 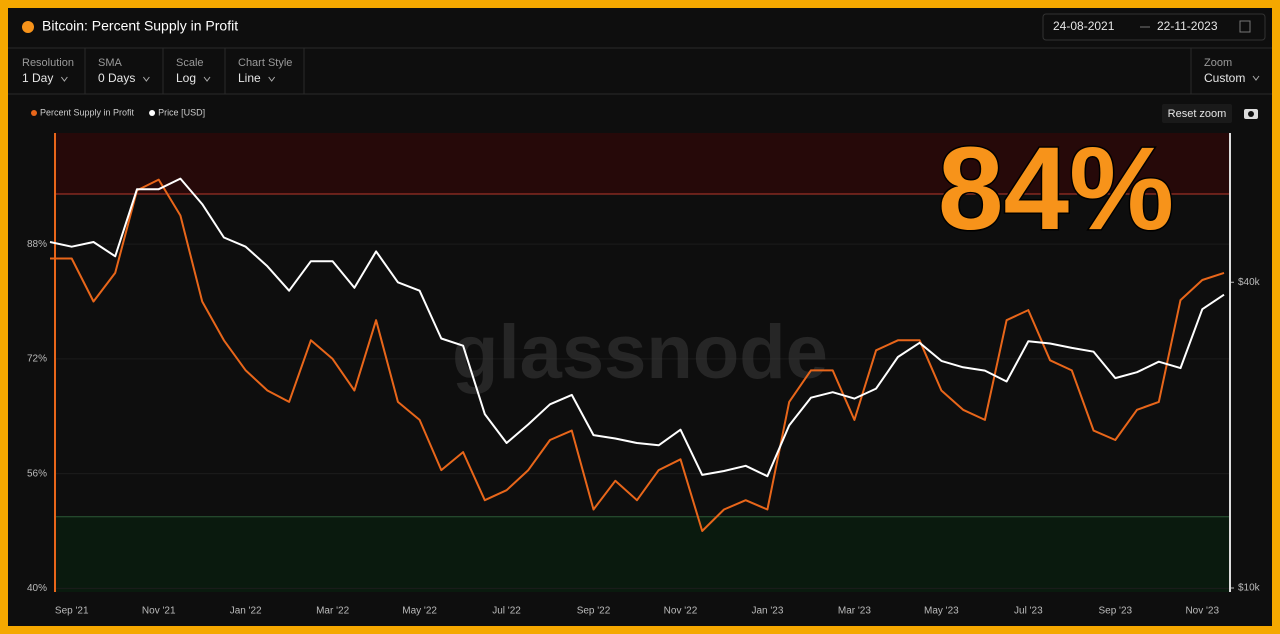 I want to click on date-from: 24-08-2021, so click(x=1084, y=26).